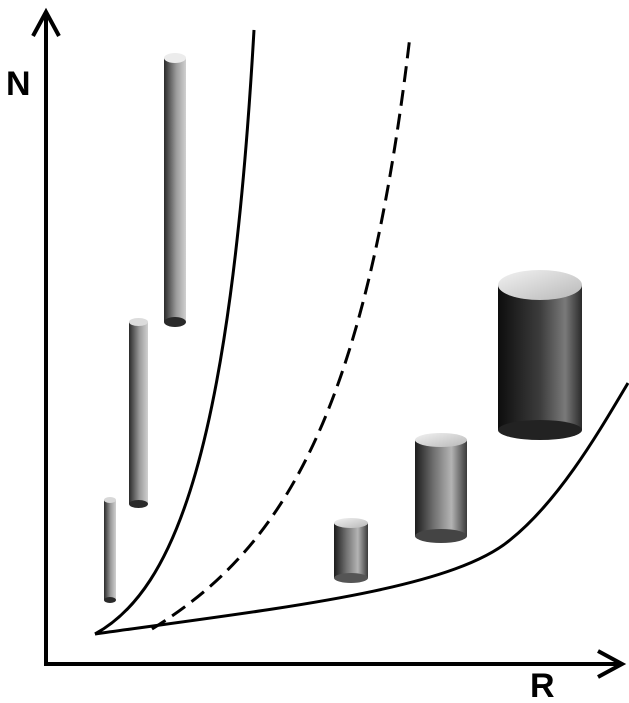 This screenshot has height=703, width=629. I want to click on cylinder-large, so click(540, 355).